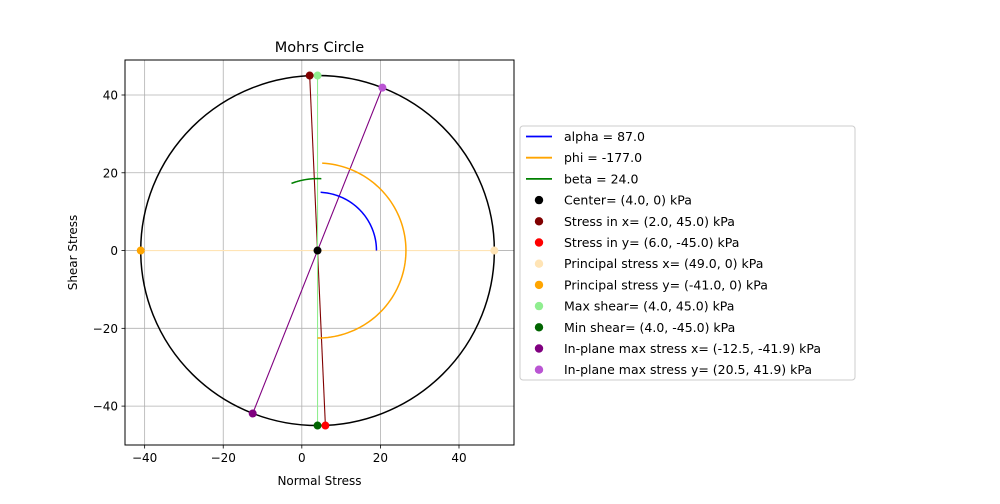 This screenshot has height=504, width=1000. I want to click on legend-entry-label: alpha = 87.0, so click(604, 136).